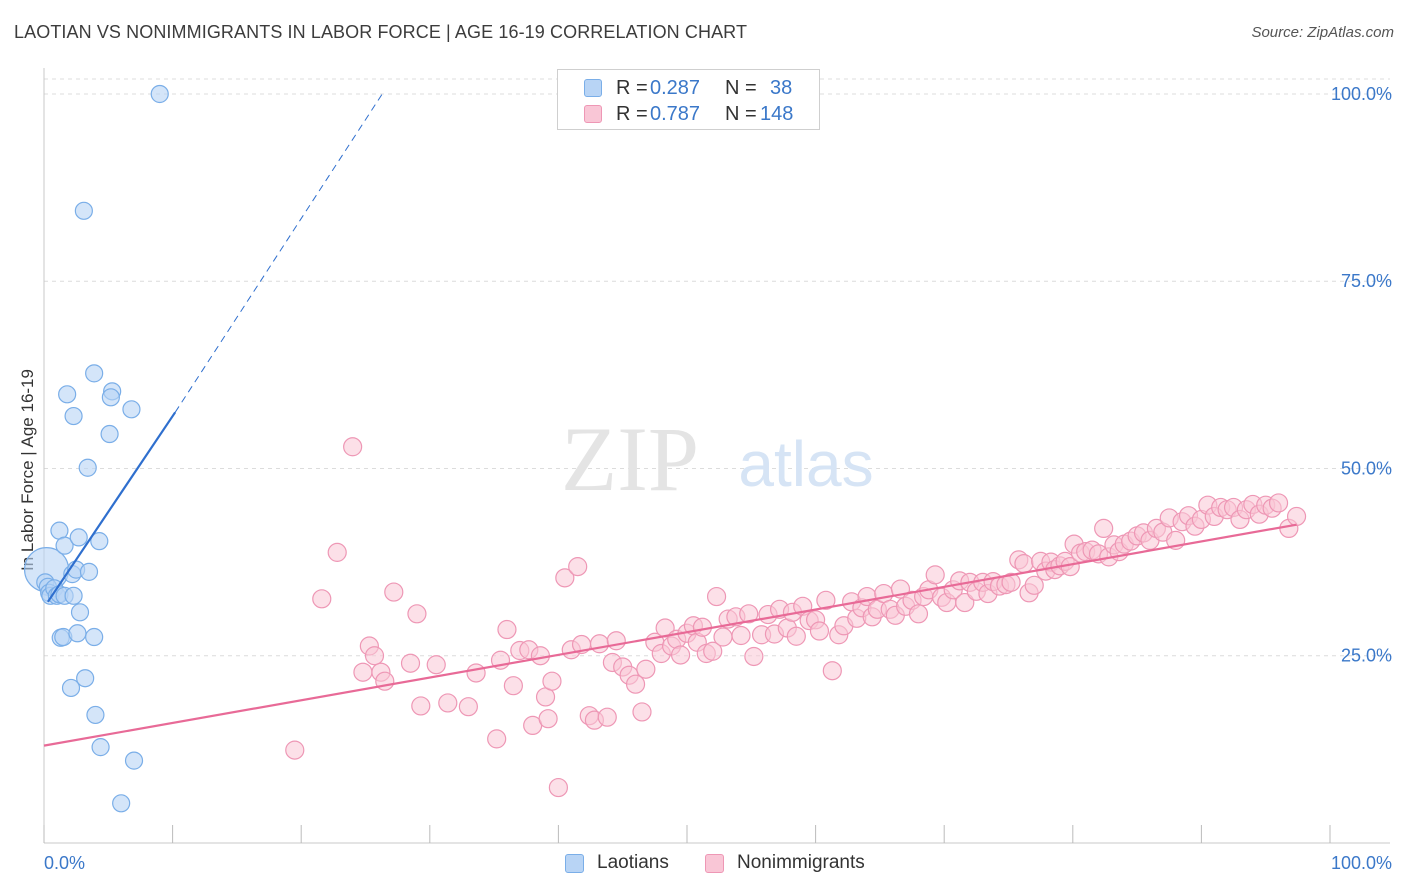 This screenshot has width=1406, height=892. What do you see at coordinates (805, 464) in the screenshot?
I see `watermark-atlas: atlas` at bounding box center [805, 464].